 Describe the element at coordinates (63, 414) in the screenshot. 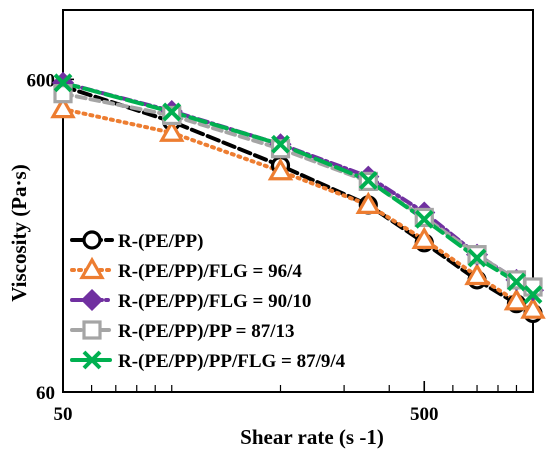

I see `x-tick-label: 50` at that location.